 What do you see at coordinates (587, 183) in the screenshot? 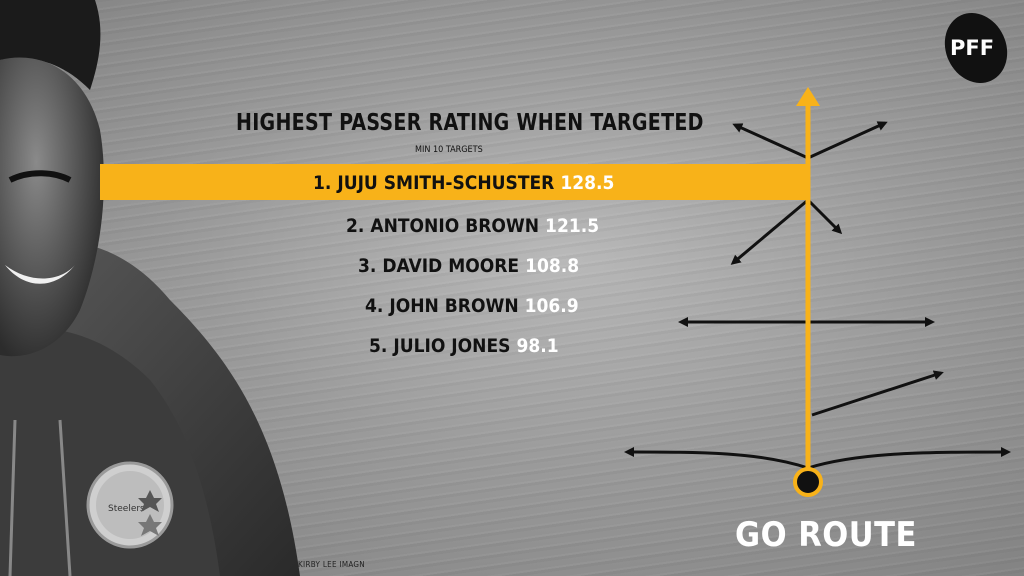
I see `ranking-value: 128.5` at bounding box center [587, 183].